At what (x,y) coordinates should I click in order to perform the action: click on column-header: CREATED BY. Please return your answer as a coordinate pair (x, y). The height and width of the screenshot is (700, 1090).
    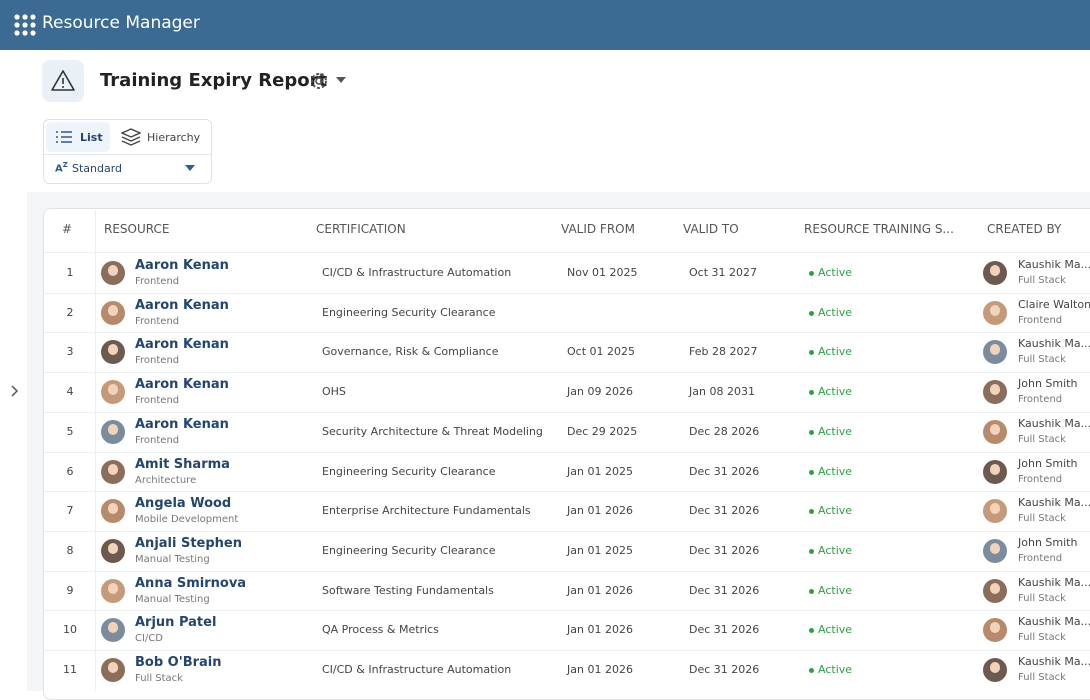
    Looking at the image, I should click on (1024, 229).